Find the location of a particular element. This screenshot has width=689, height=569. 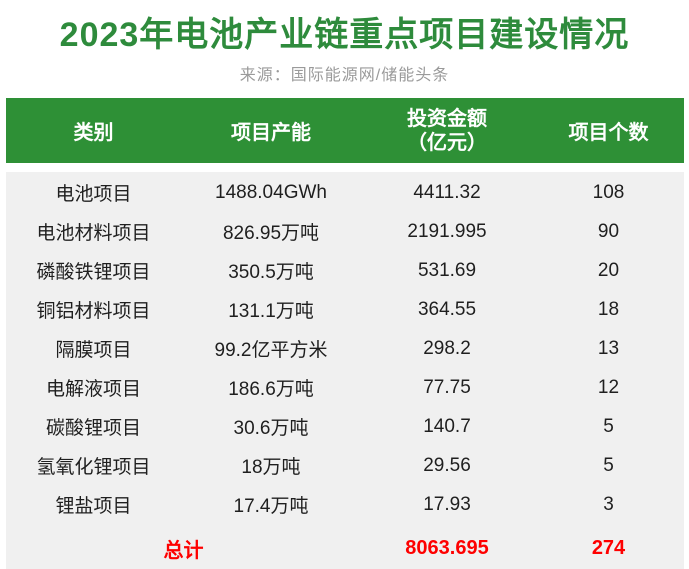

table-row: 电池材料项目 826.95万吨 2191.995 90 is located at coordinates (345, 231).